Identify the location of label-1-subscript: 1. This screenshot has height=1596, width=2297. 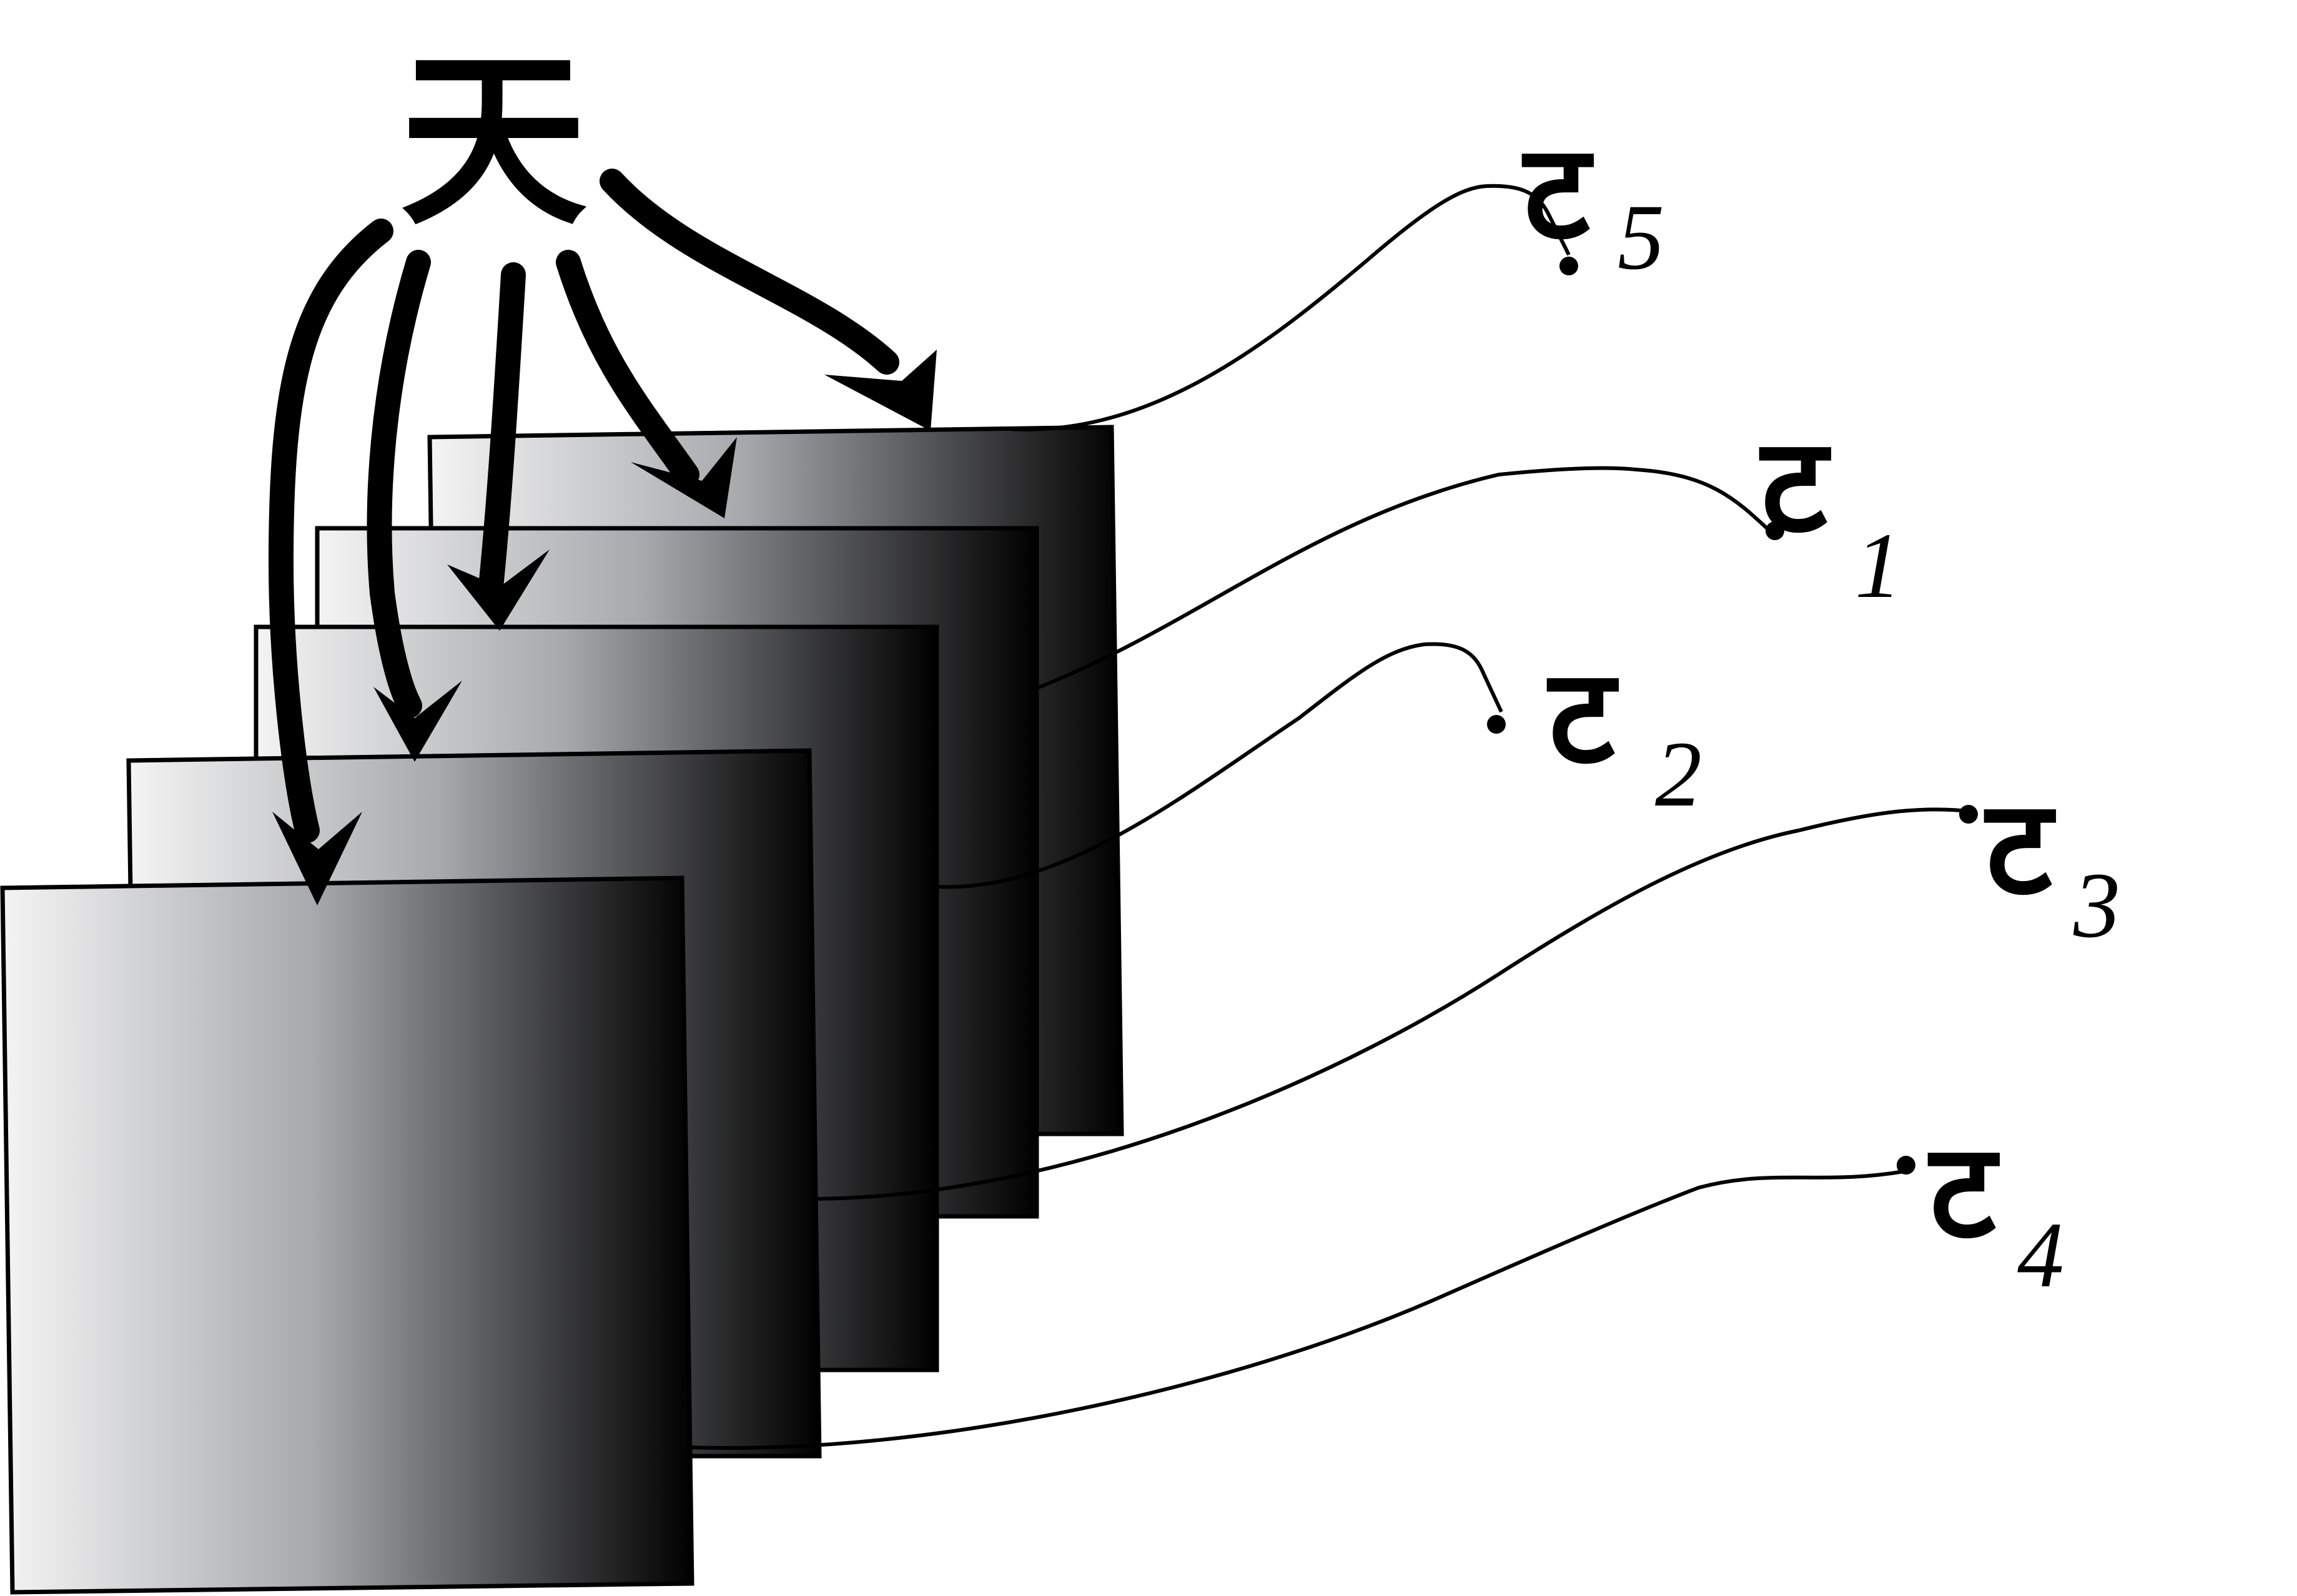
(1879, 566).